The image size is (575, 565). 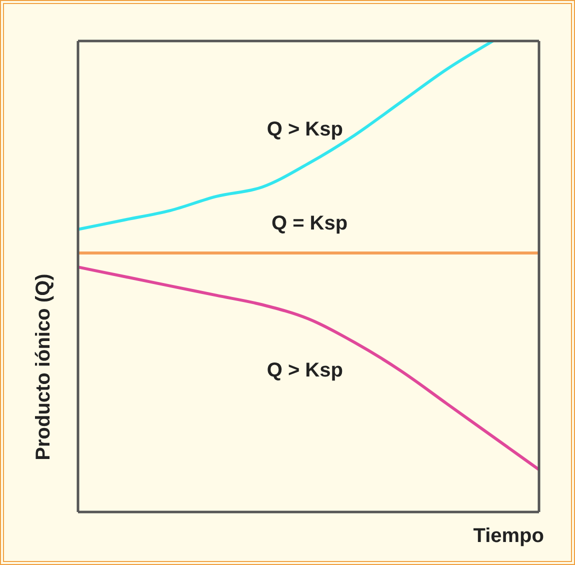 What do you see at coordinates (508, 536) in the screenshot?
I see `x-axis-title: Tiempo` at bounding box center [508, 536].